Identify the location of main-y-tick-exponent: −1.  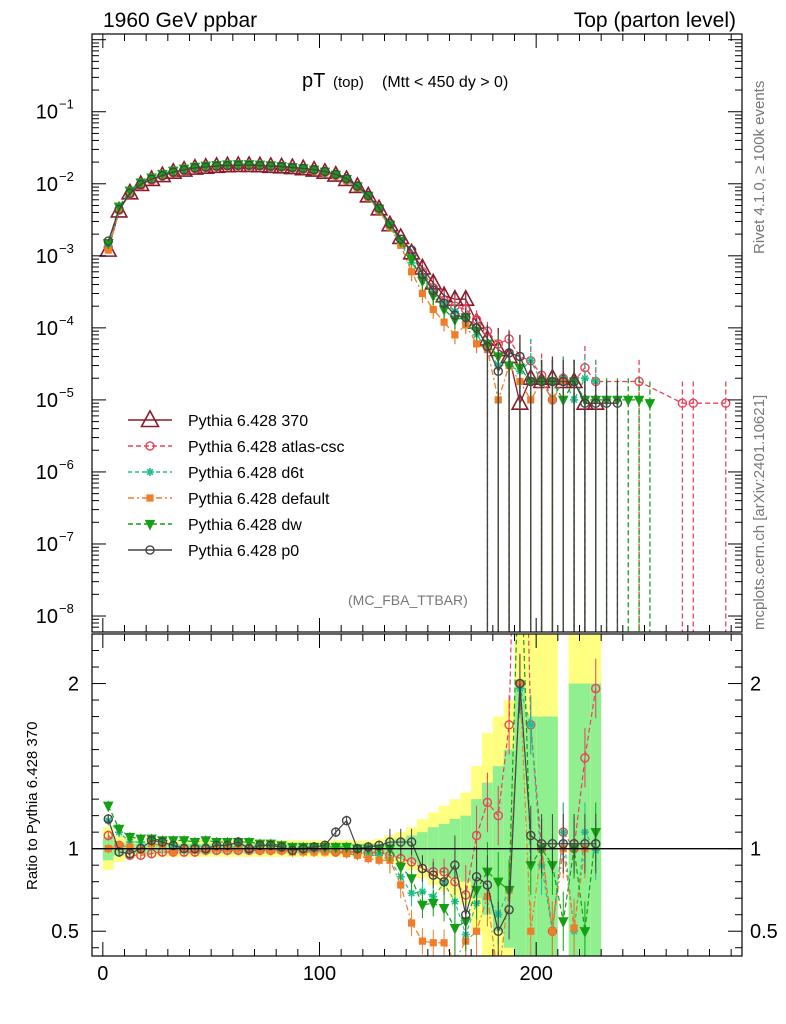
(66, 104).